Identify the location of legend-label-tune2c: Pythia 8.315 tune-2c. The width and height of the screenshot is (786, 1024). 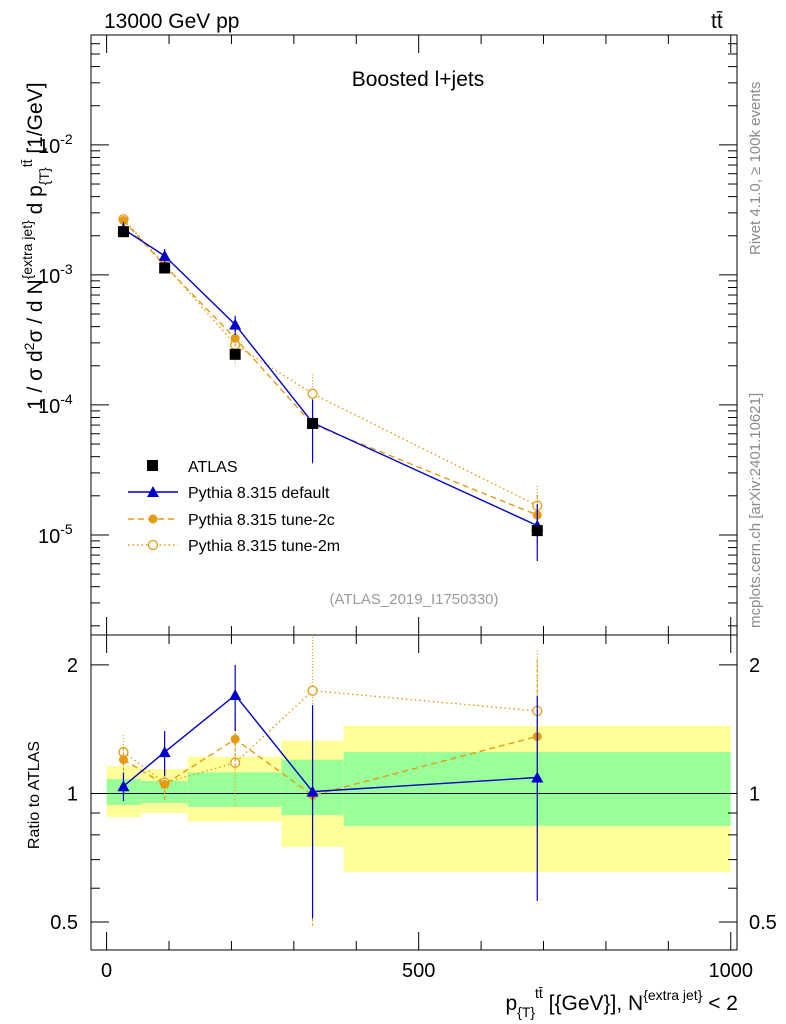
(261, 520).